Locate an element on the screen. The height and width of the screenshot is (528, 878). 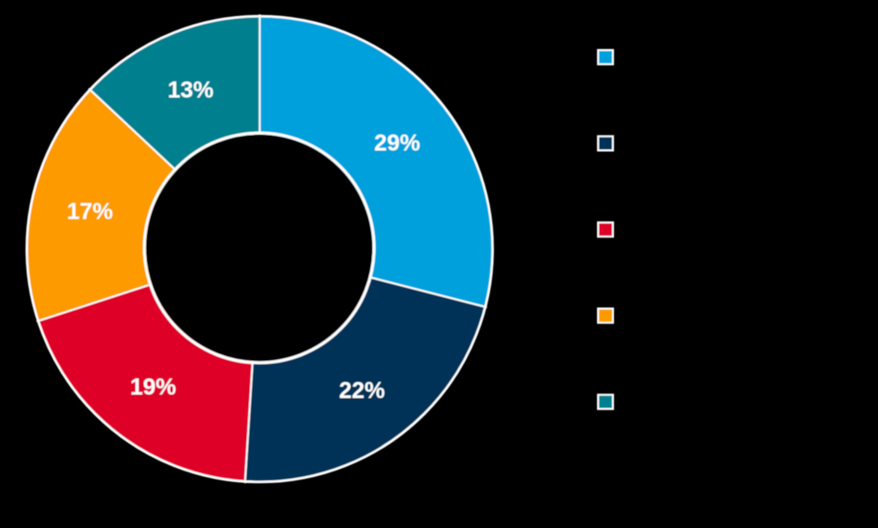
svg-text: 29% is located at coordinates (397, 142).